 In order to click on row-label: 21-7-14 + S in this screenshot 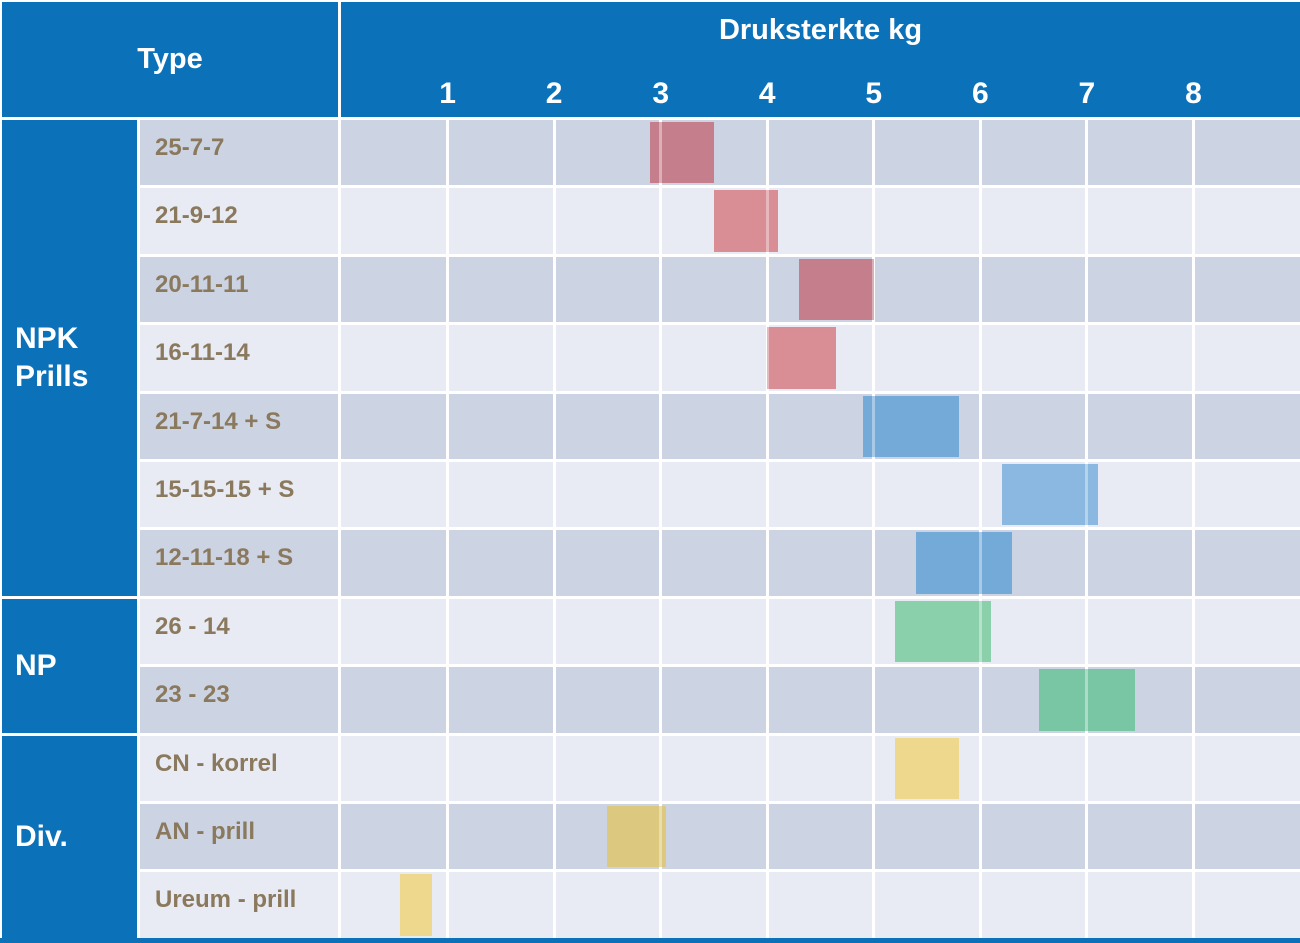, I will do `click(239, 426)`.